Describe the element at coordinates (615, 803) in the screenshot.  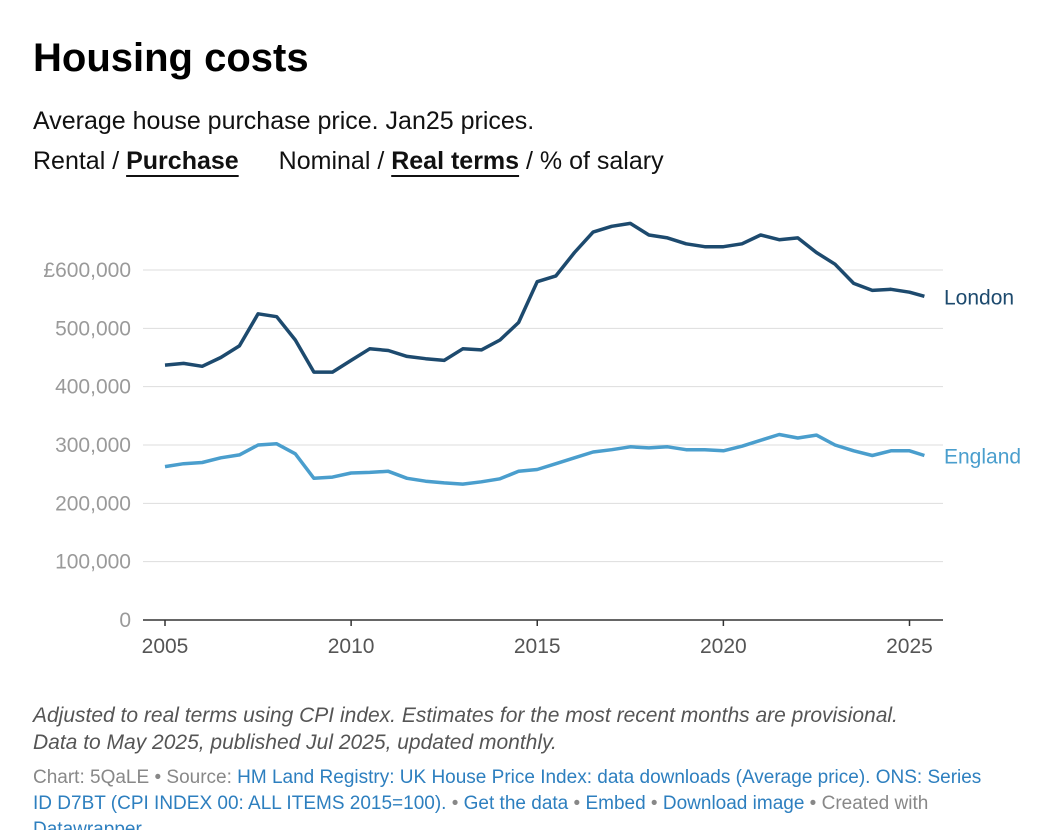
I see `footer-link: Embed` at that location.